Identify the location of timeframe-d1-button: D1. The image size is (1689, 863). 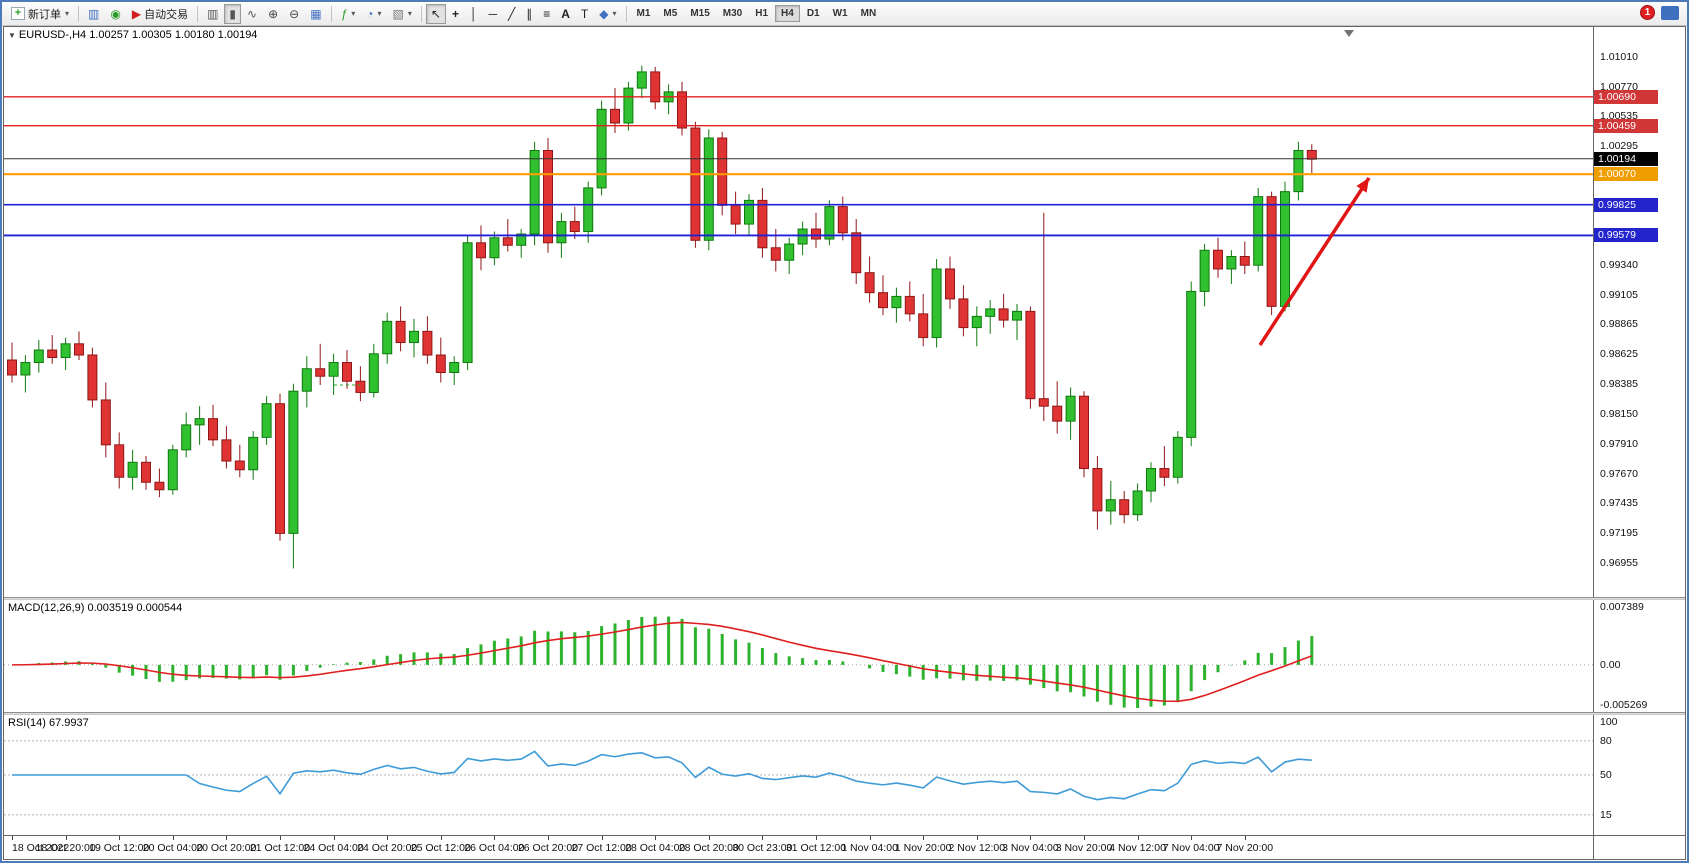
(813, 13).